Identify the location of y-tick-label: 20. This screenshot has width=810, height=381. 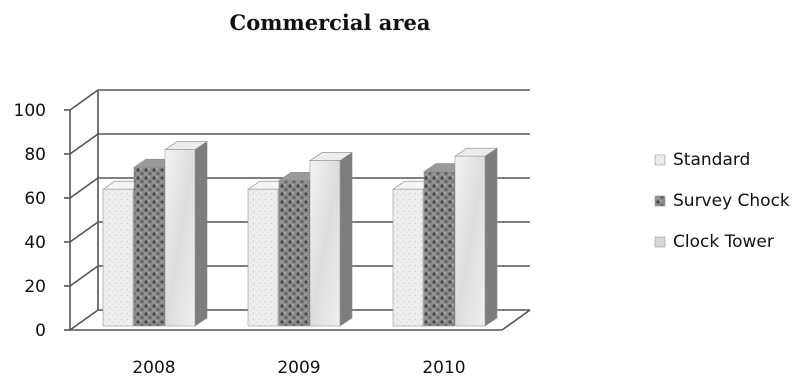
(35, 287).